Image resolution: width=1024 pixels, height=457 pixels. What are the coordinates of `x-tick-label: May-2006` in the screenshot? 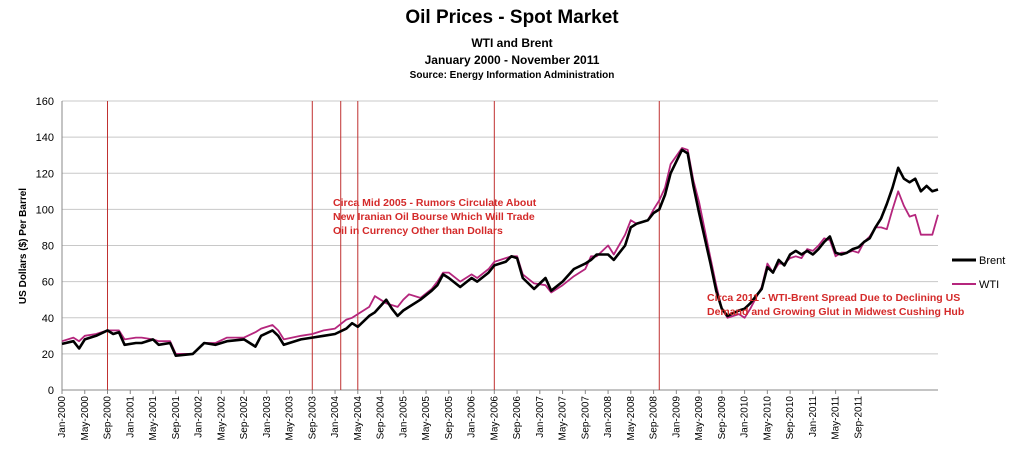 It's located at (494, 418).